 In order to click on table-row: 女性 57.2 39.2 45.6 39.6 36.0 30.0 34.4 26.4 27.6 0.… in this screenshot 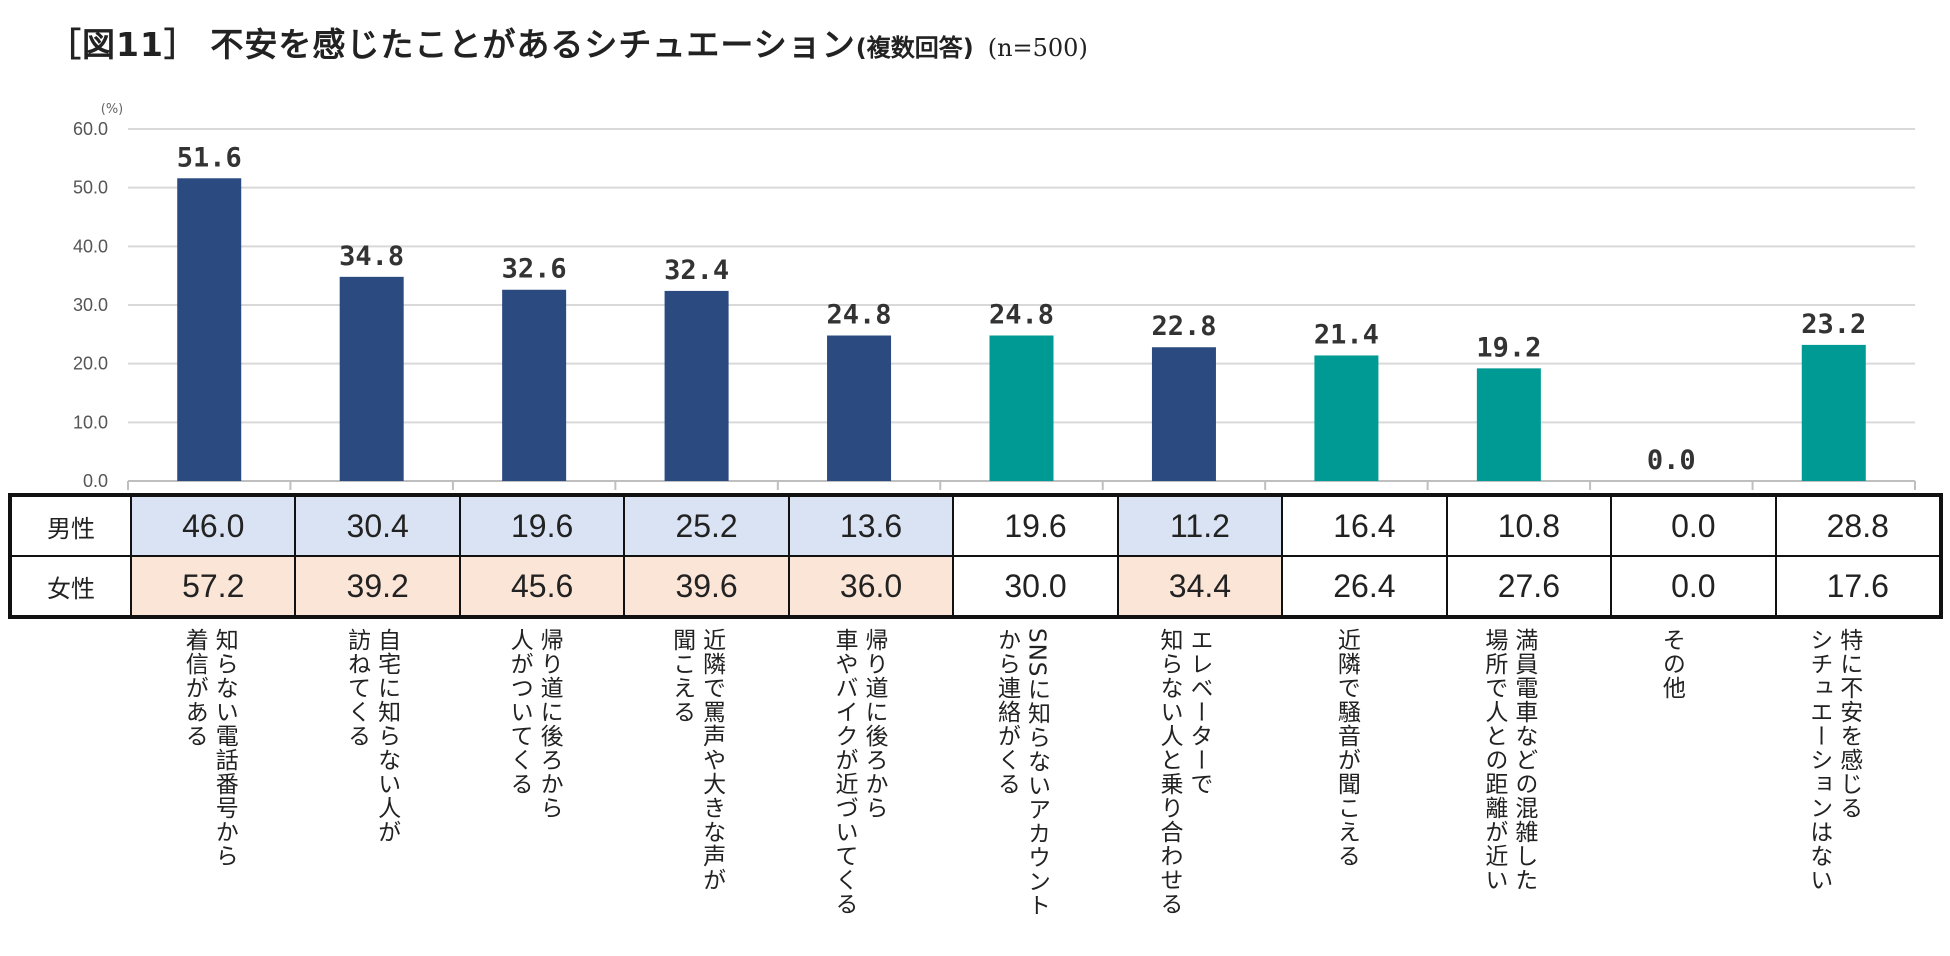, I will do `click(975, 587)`.